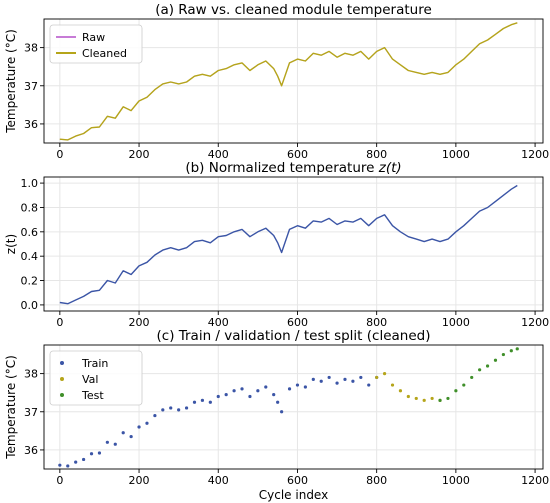  I want to click on legend-label: Test, so click(92, 395).